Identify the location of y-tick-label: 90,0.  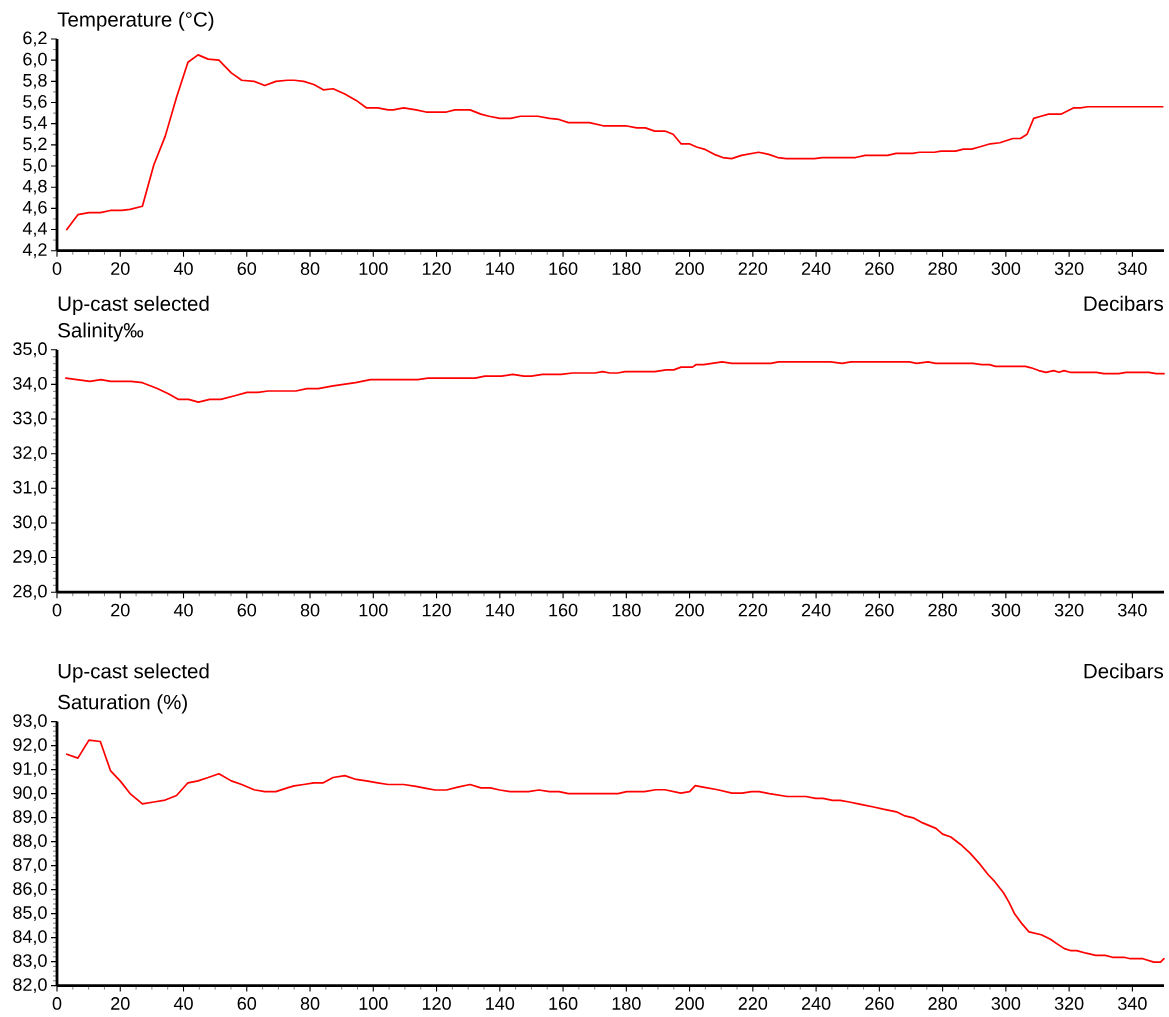
(30, 794).